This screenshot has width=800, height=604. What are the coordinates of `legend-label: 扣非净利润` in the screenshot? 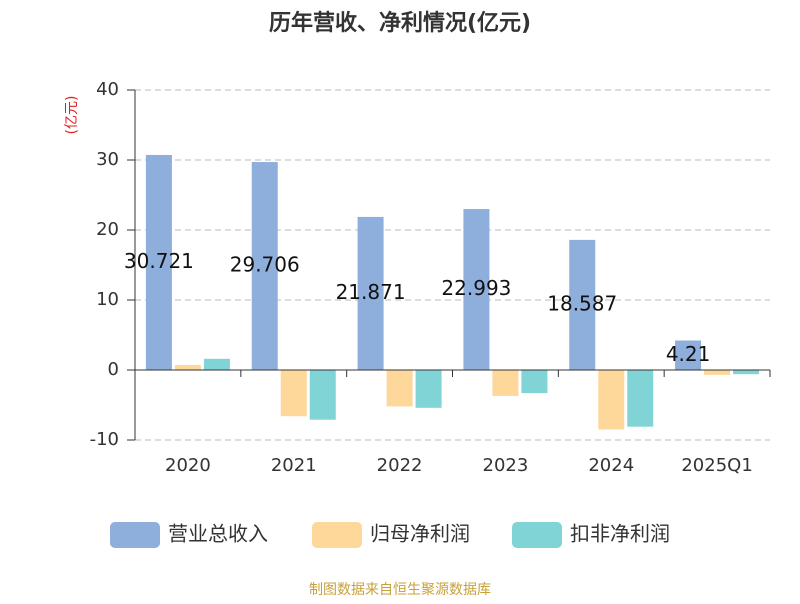 It's located at (620, 534).